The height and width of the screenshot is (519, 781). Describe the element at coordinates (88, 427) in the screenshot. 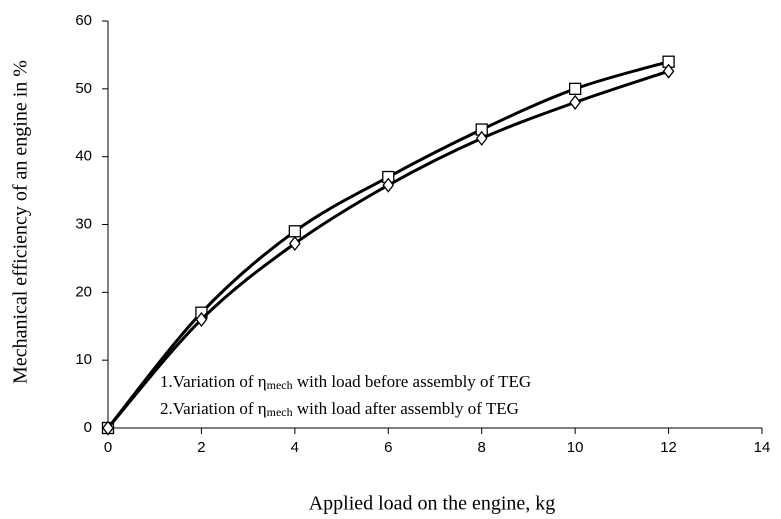

I see `y-tick-label: 0` at that location.